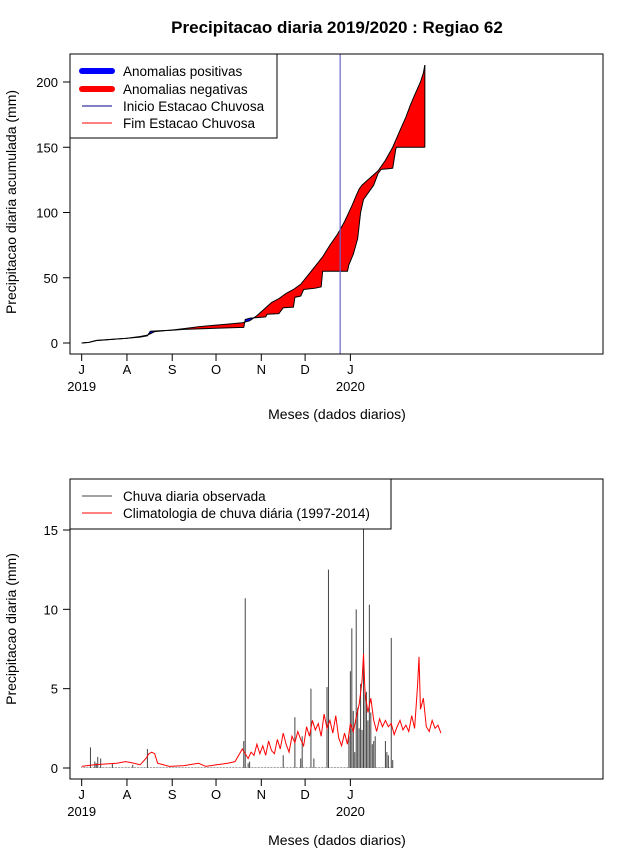 The height and width of the screenshot is (850, 640). What do you see at coordinates (11, 629) in the screenshot?
I see `bottom-y-axis-label: Precipitacao diaria (mm)` at bounding box center [11, 629].